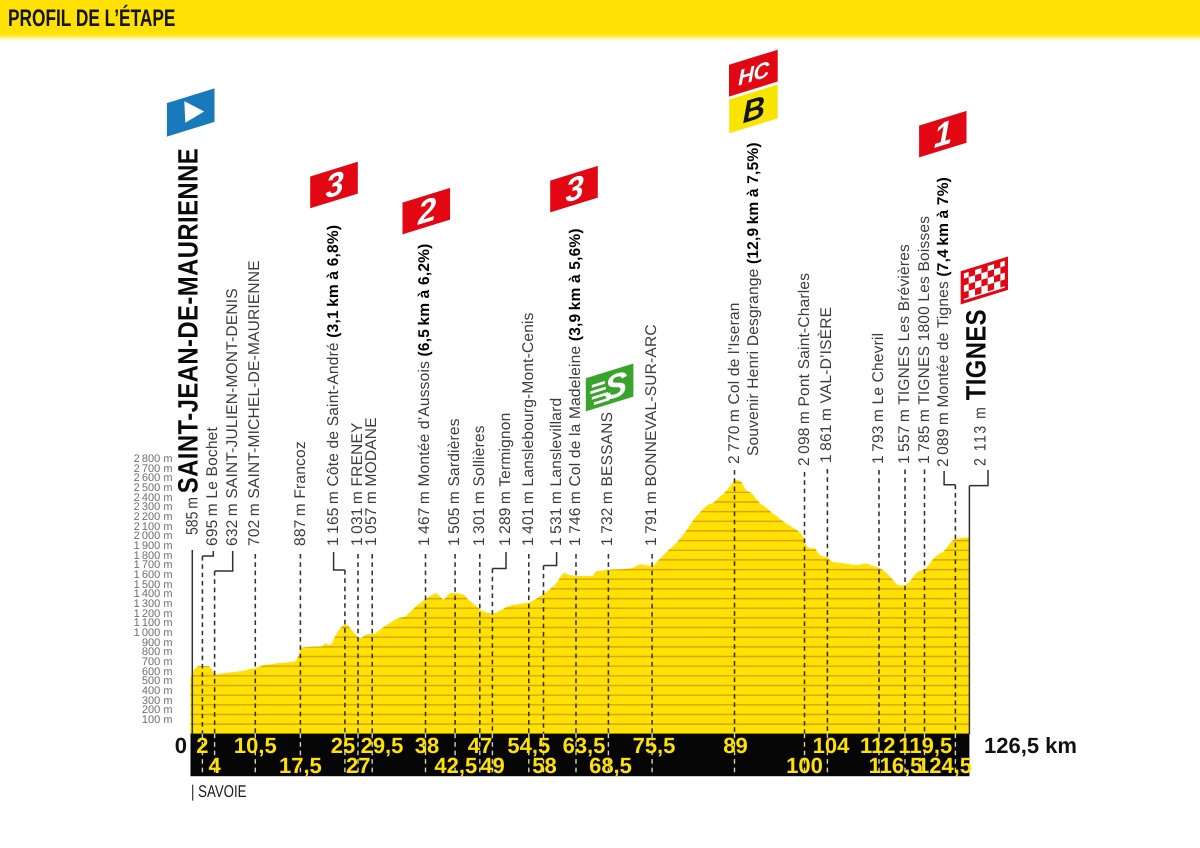 The image size is (1200, 848). I want to click on svg-text: 2, so click(427, 210).